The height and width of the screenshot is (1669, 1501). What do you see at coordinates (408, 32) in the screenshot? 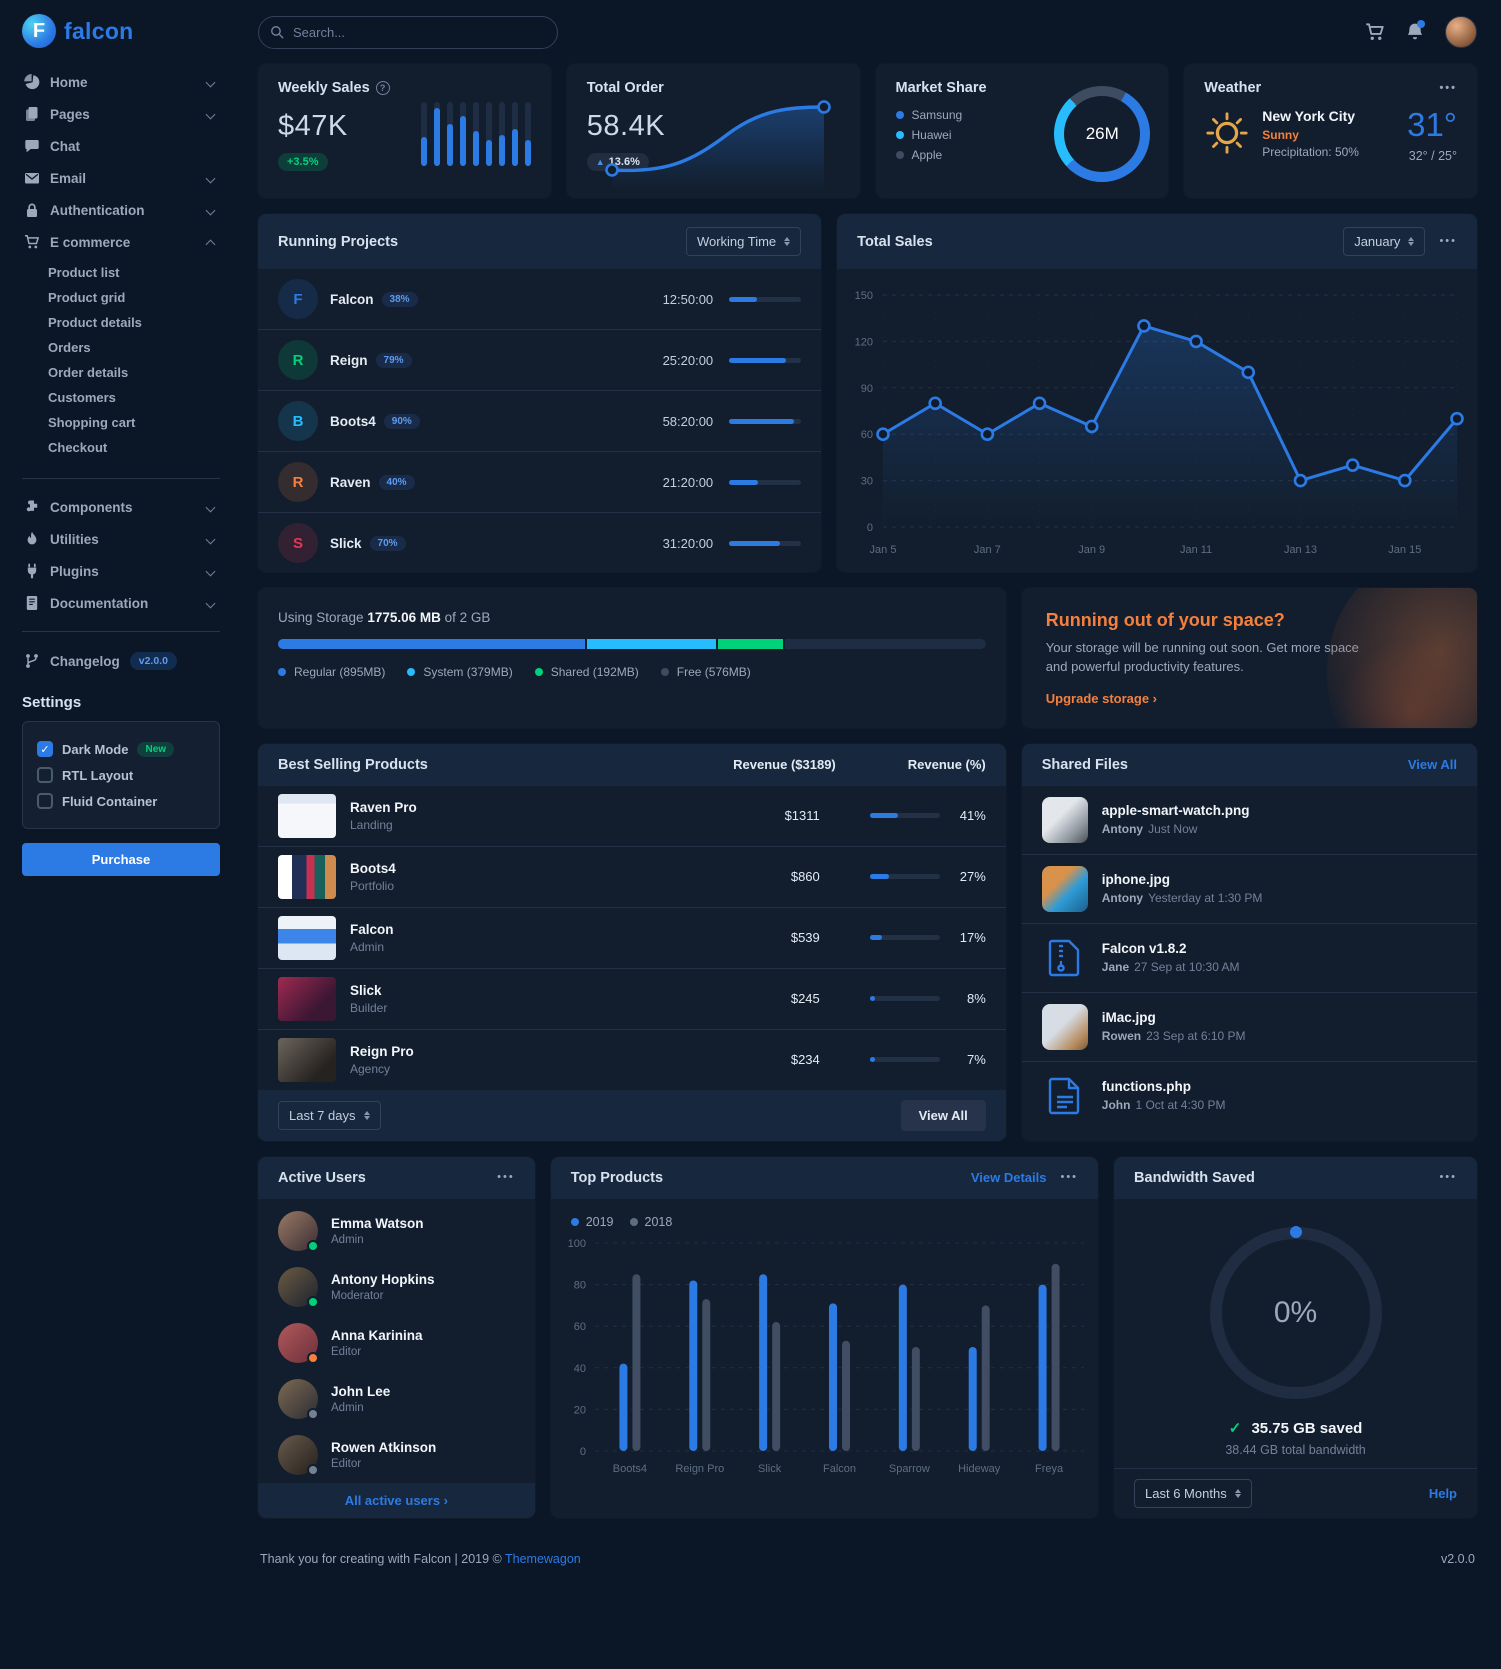
I see `search-input` at bounding box center [408, 32].